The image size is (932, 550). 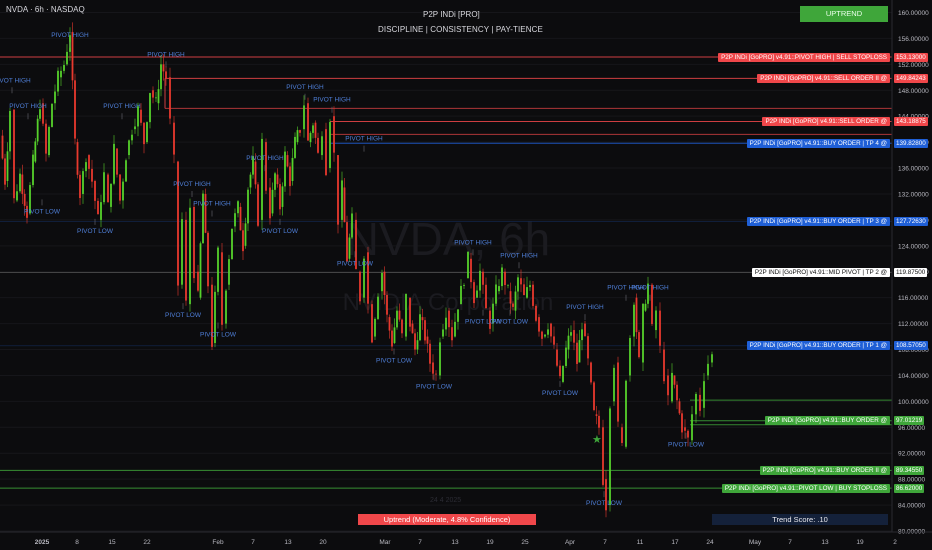 I want to click on x-tick-label: 7, so click(x=790, y=542).